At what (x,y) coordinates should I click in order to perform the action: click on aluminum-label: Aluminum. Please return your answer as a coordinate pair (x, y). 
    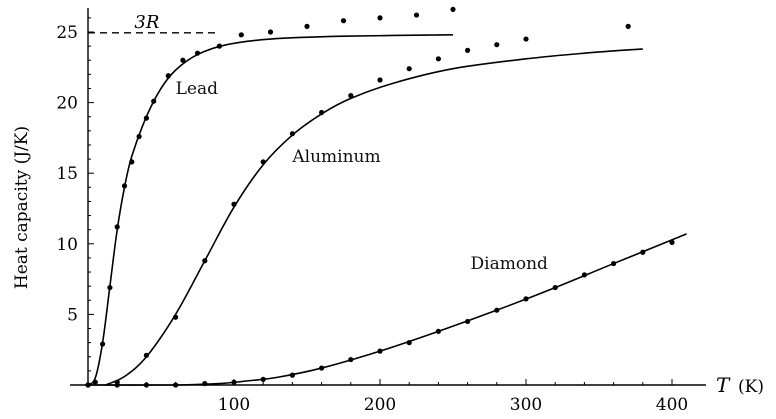
    Looking at the image, I should click on (335, 157).